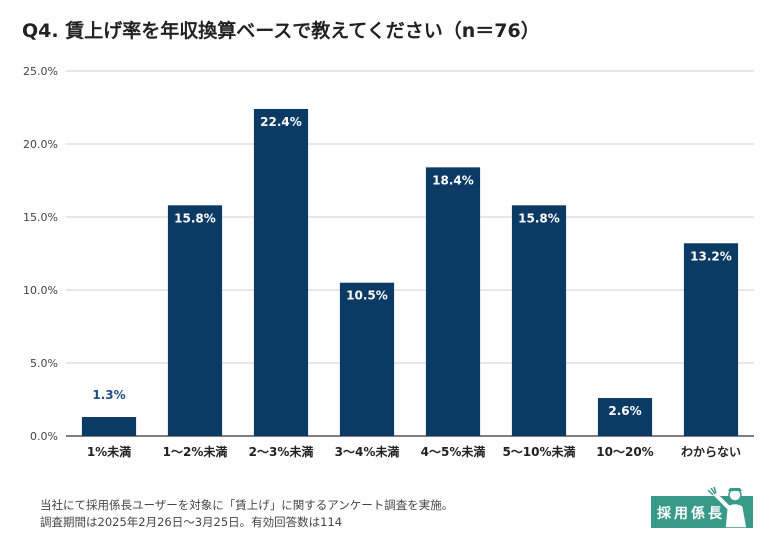  What do you see at coordinates (40, 290) in the screenshot?
I see `y-tick-label: 10.0%` at bounding box center [40, 290].